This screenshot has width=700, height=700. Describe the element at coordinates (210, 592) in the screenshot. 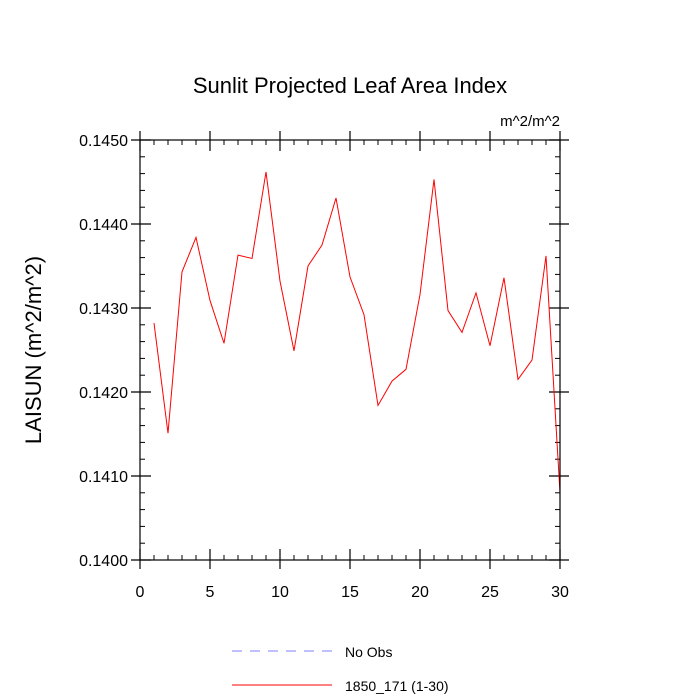

I see `x-tick-label: 5` at that location.